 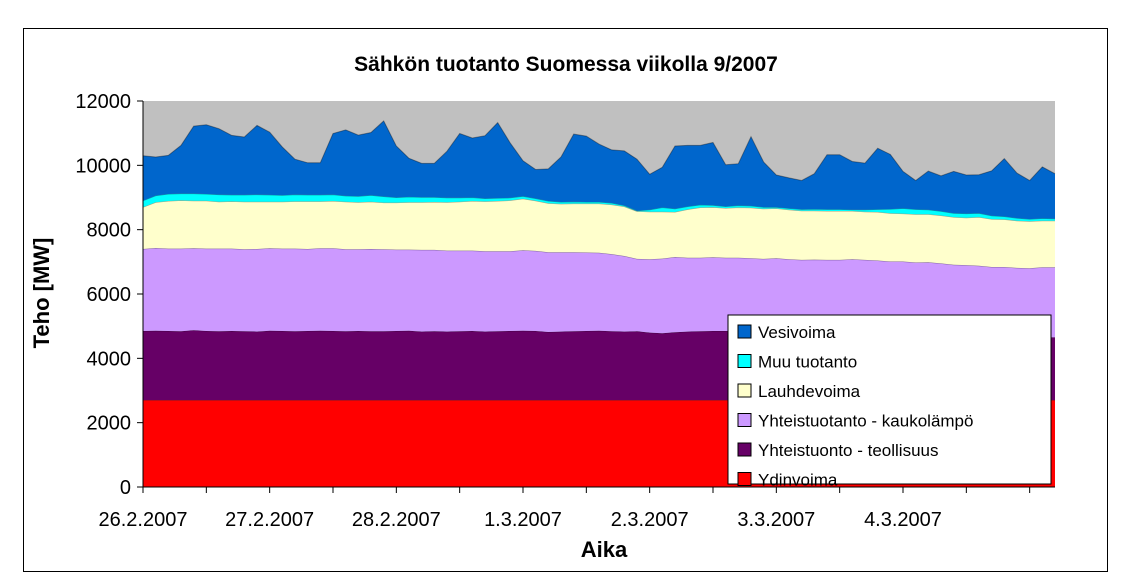 What do you see at coordinates (848, 450) in the screenshot?
I see `legend-label: Yhteistuonto - teollisuus` at bounding box center [848, 450].